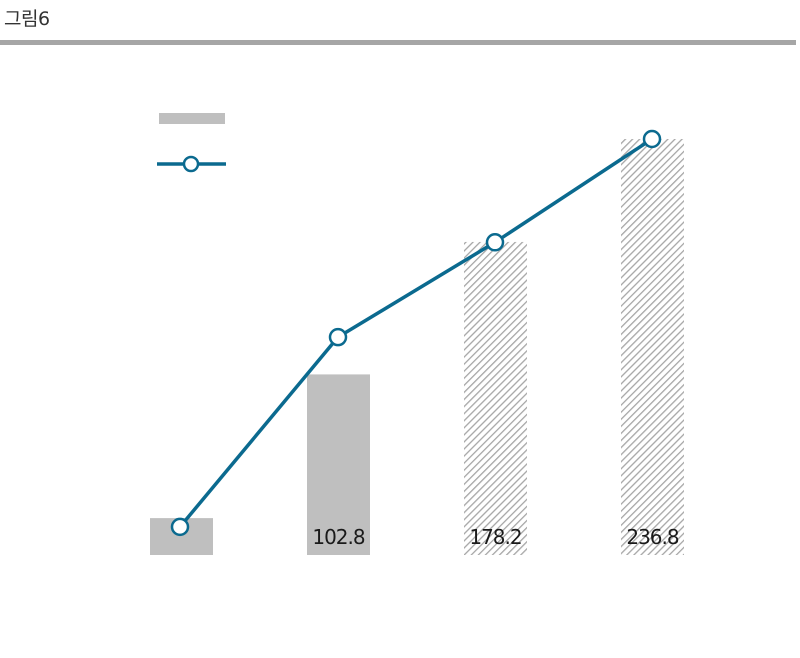 The height and width of the screenshot is (658, 800). I want to click on legend-bar-swatch, so click(192, 118).